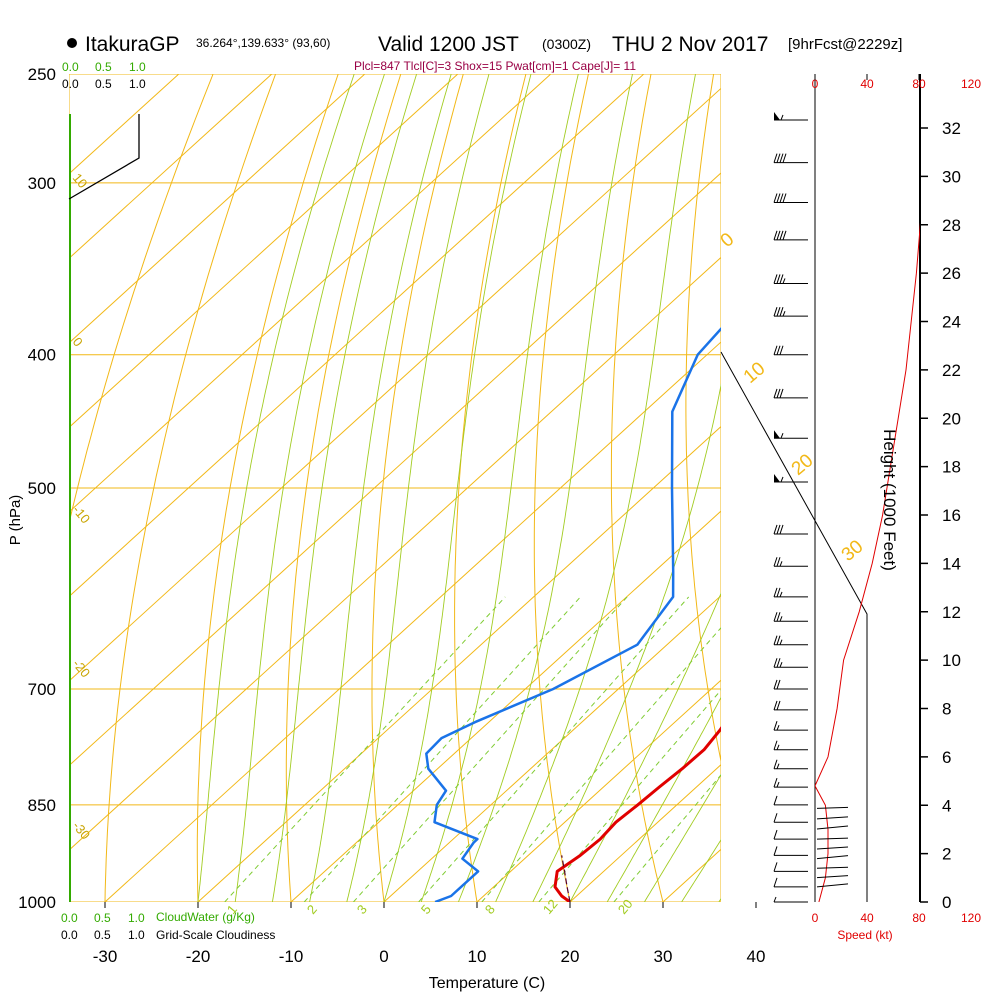 The image size is (1000, 1000). Describe the element at coordinates (946, 902) in the screenshot. I see `height-tick-label: 0` at that location.